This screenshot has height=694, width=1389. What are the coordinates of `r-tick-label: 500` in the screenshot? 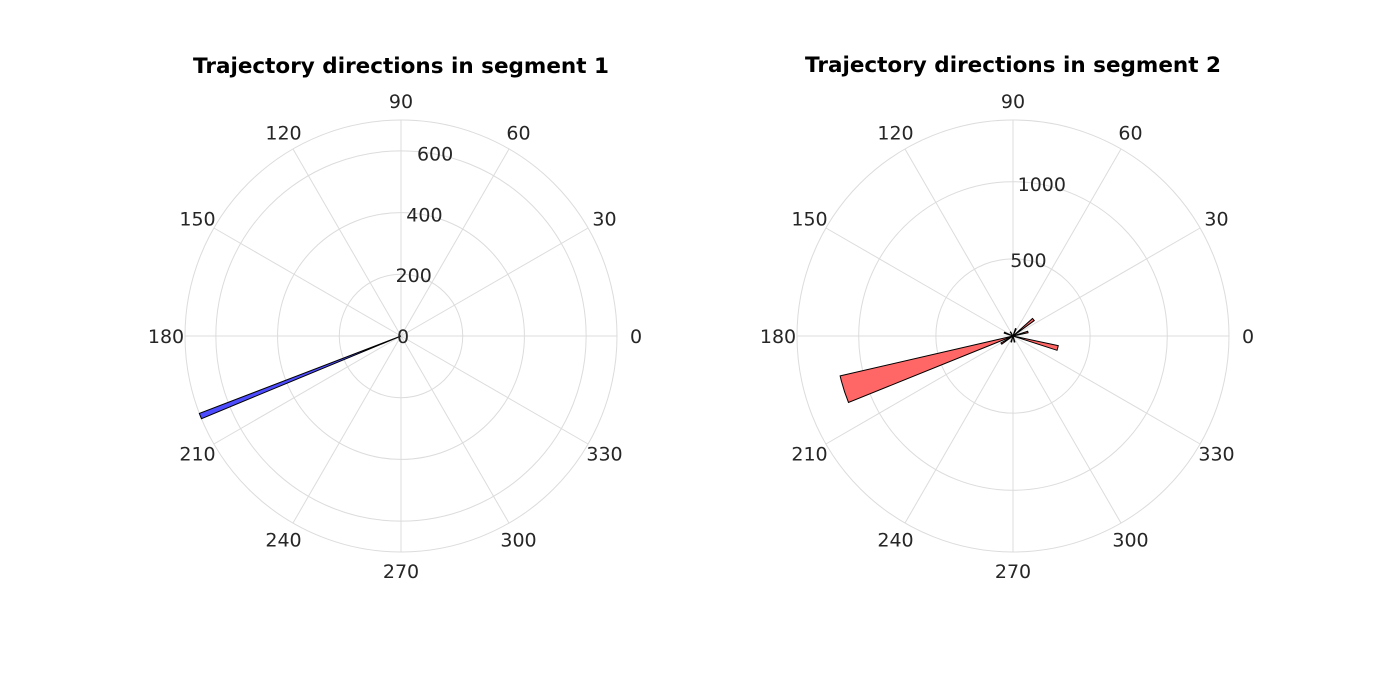 It's located at (1028, 261).